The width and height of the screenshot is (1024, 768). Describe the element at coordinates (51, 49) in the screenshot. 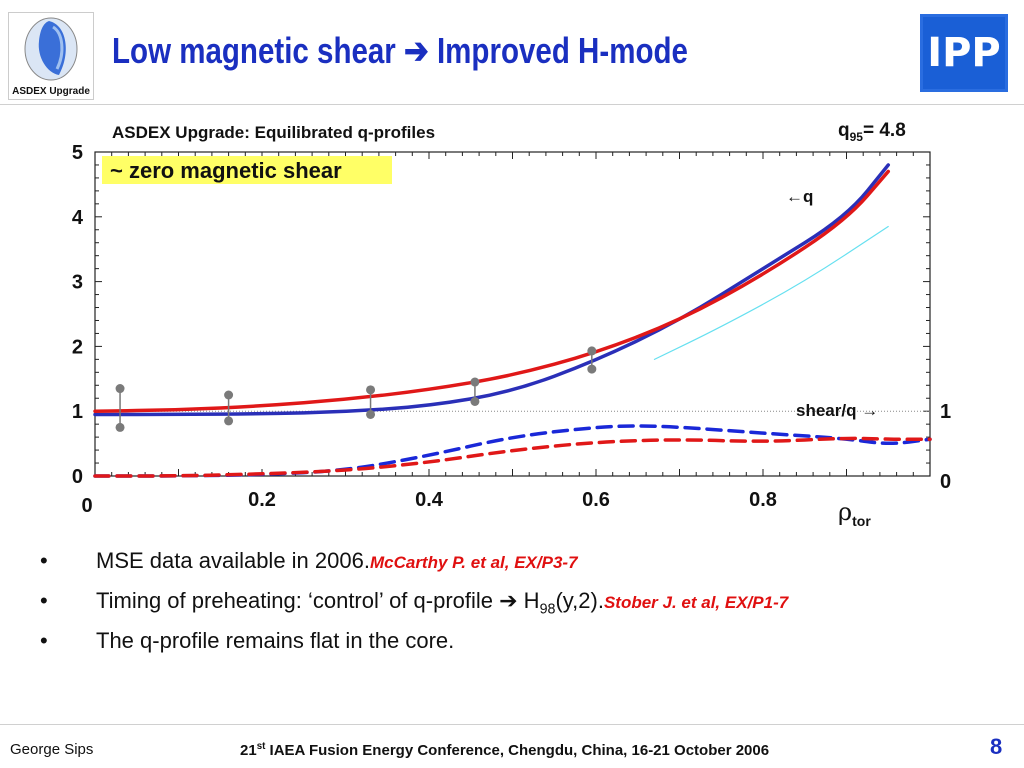

I see `plasma-crosssection-icon` at that location.